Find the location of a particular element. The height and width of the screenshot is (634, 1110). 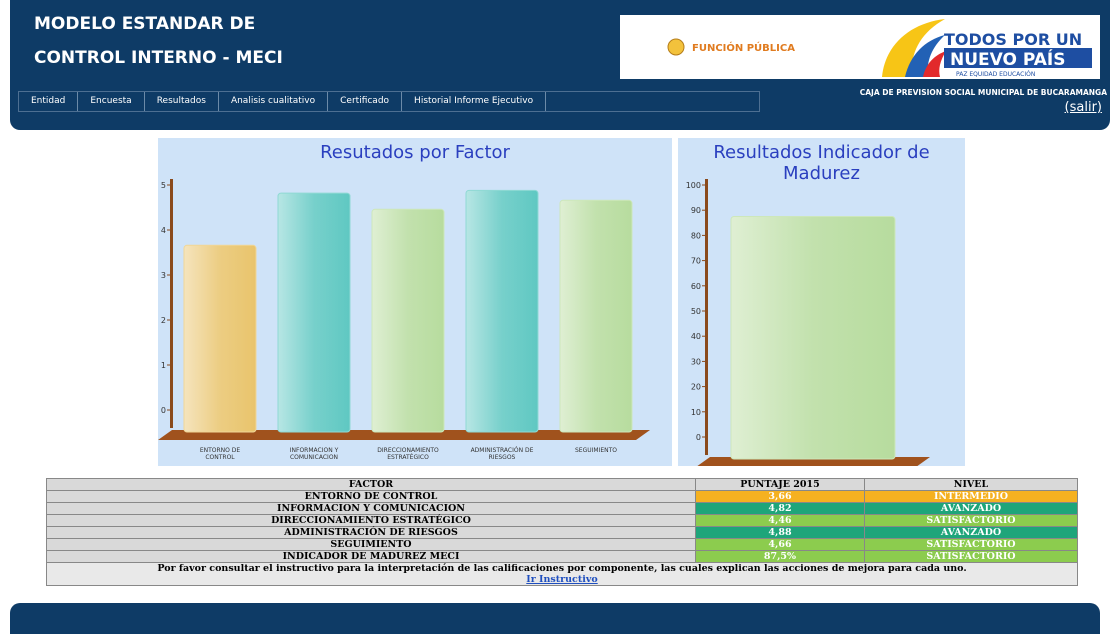

x-tick-label: INFORMACION Y COMUNICACION is located at coordinates (314, 454).